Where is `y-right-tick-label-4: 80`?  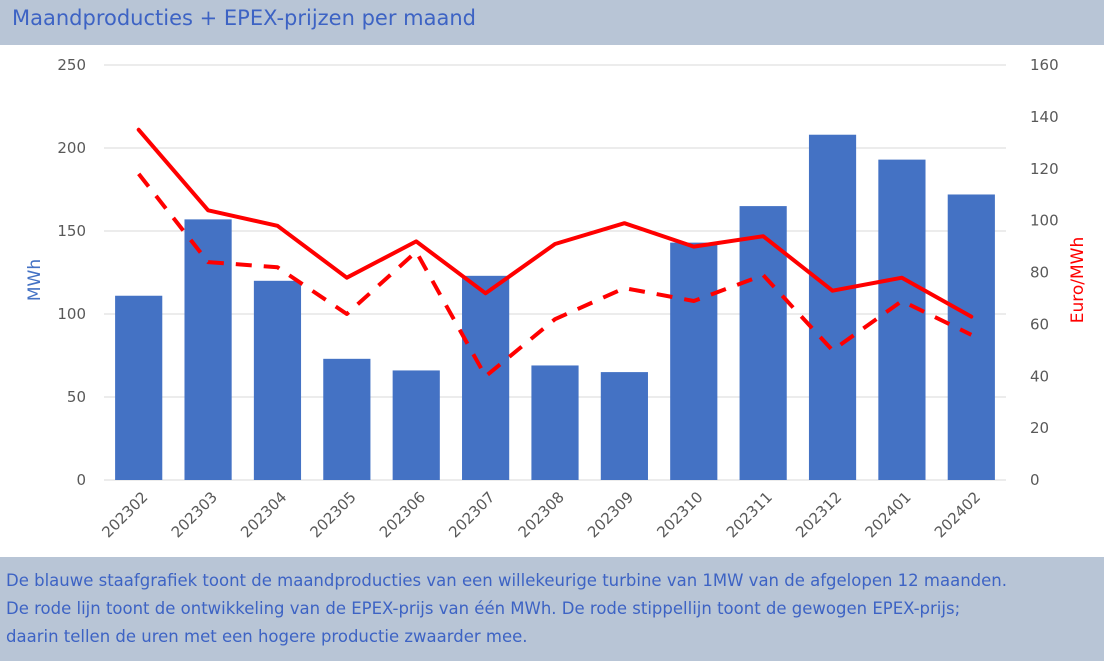 y-right-tick-label-4: 80 is located at coordinates (1039, 273).